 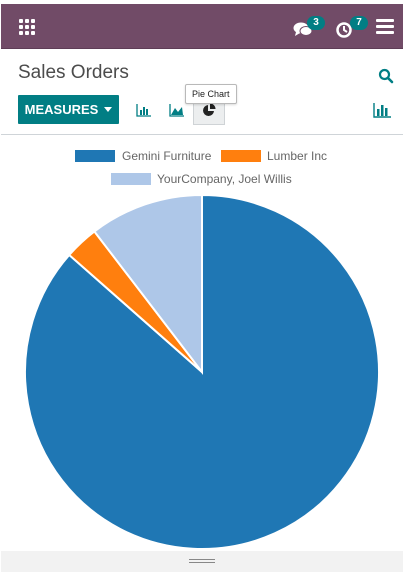 I want to click on legend-row: Gemini Furniture Lumber Inc, so click(x=201, y=156).